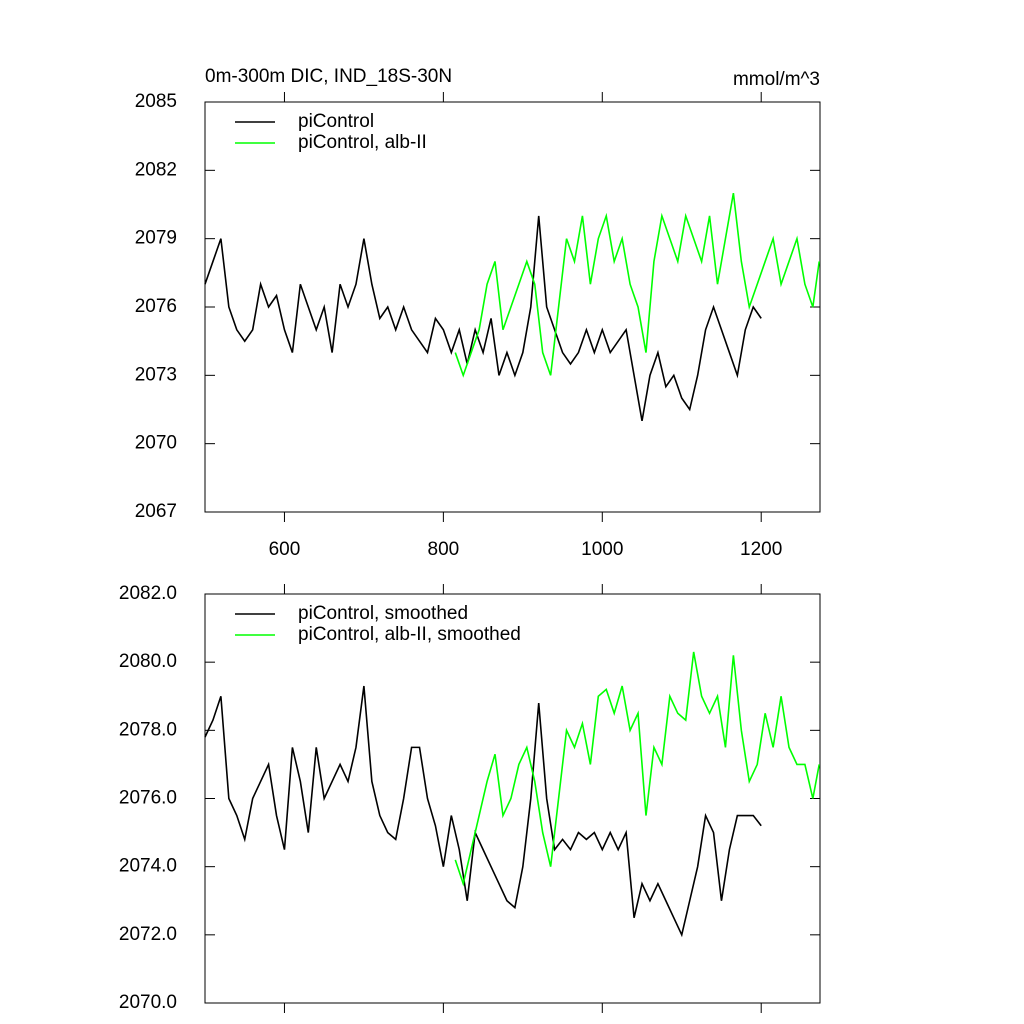  Describe the element at coordinates (148, 661) in the screenshot. I see `y-tick-label: 2080.0` at that location.